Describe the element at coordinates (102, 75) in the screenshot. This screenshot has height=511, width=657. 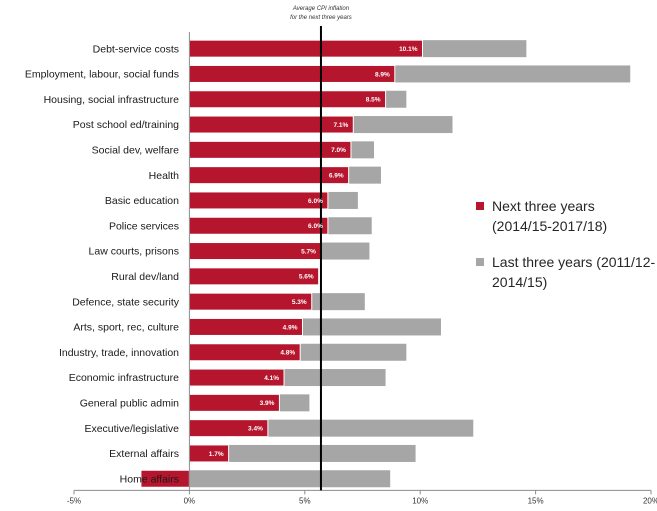
I see `category-label: Employment, labour, social funds` at that location.